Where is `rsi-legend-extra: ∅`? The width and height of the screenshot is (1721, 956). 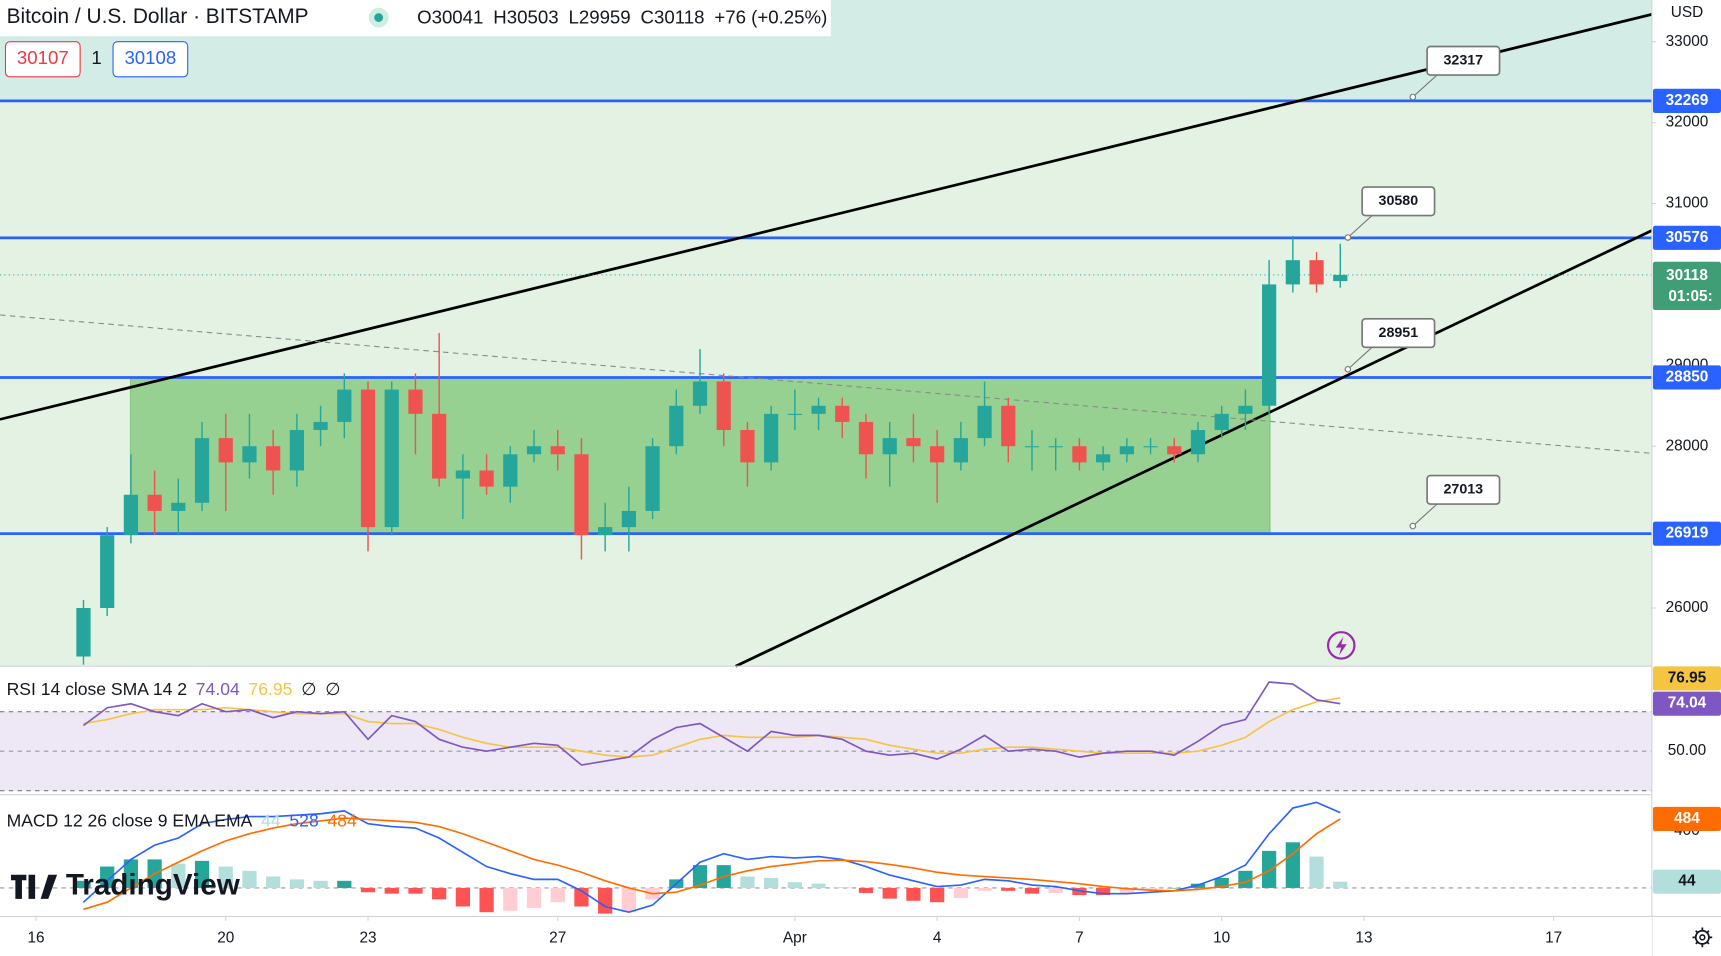 rsi-legend-extra: ∅ is located at coordinates (308, 689).